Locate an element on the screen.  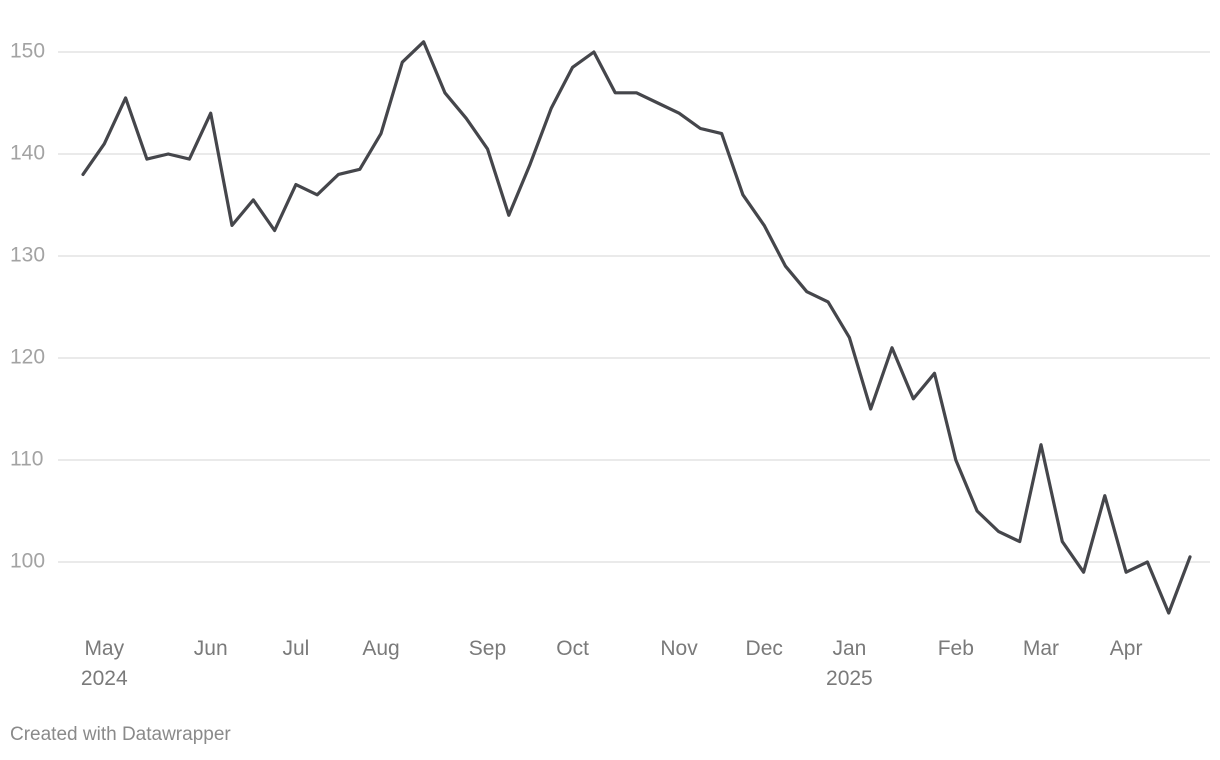
footer: Created with Datawrapper is located at coordinates (120, 734).